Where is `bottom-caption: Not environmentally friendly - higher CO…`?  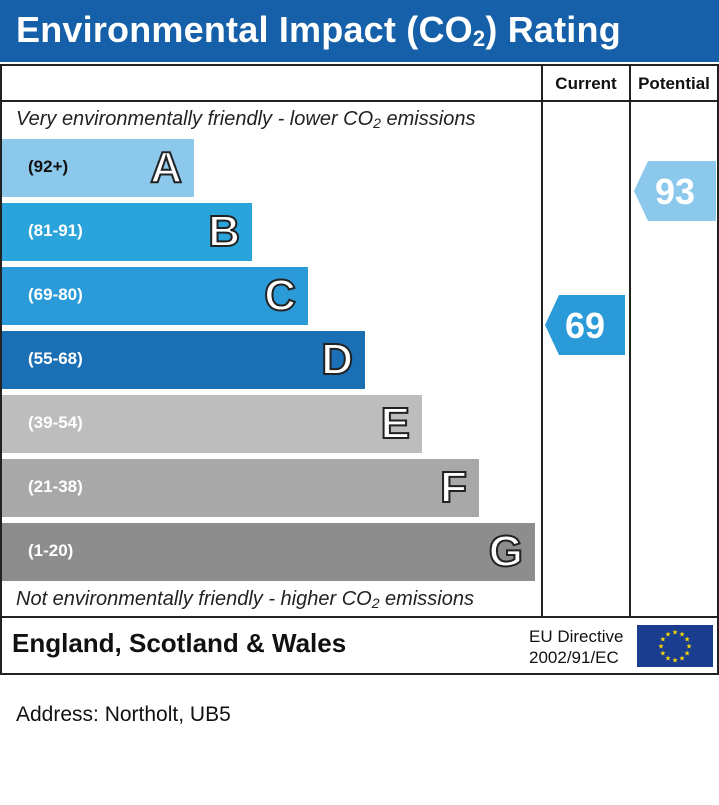 bottom-caption: Not environmentally friendly - higher CO… is located at coordinates (245, 599).